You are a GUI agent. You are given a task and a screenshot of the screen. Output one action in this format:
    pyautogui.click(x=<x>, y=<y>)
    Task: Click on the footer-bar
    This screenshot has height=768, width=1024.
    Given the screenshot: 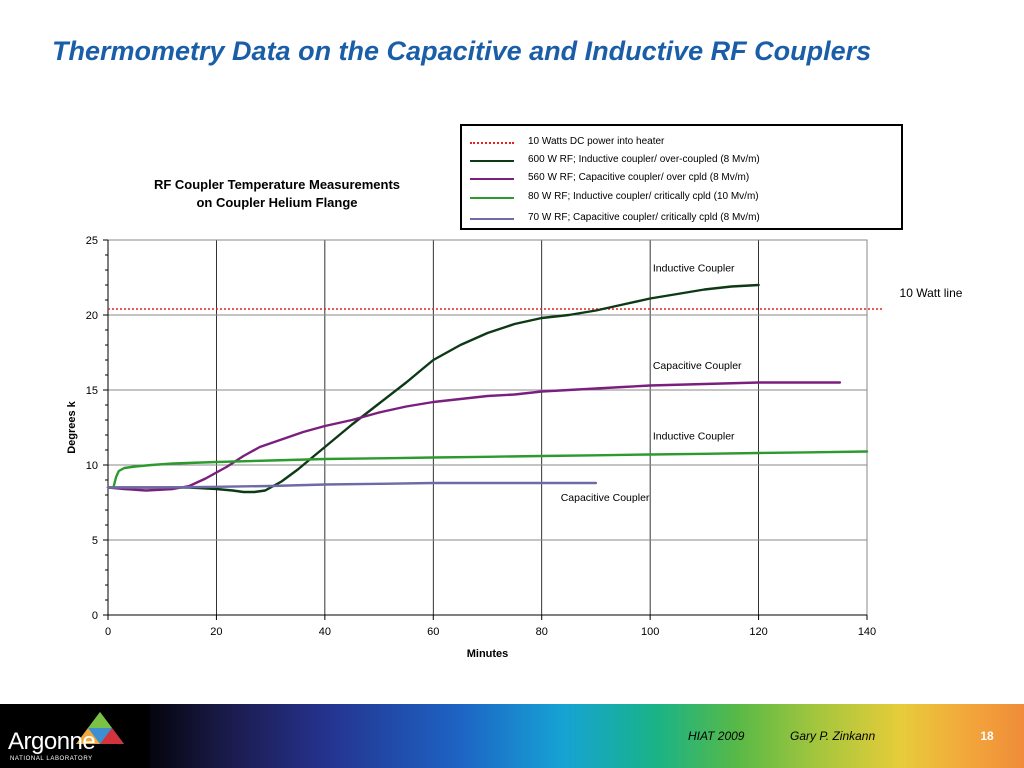 What is the action you would take?
    pyautogui.click(x=512, y=736)
    